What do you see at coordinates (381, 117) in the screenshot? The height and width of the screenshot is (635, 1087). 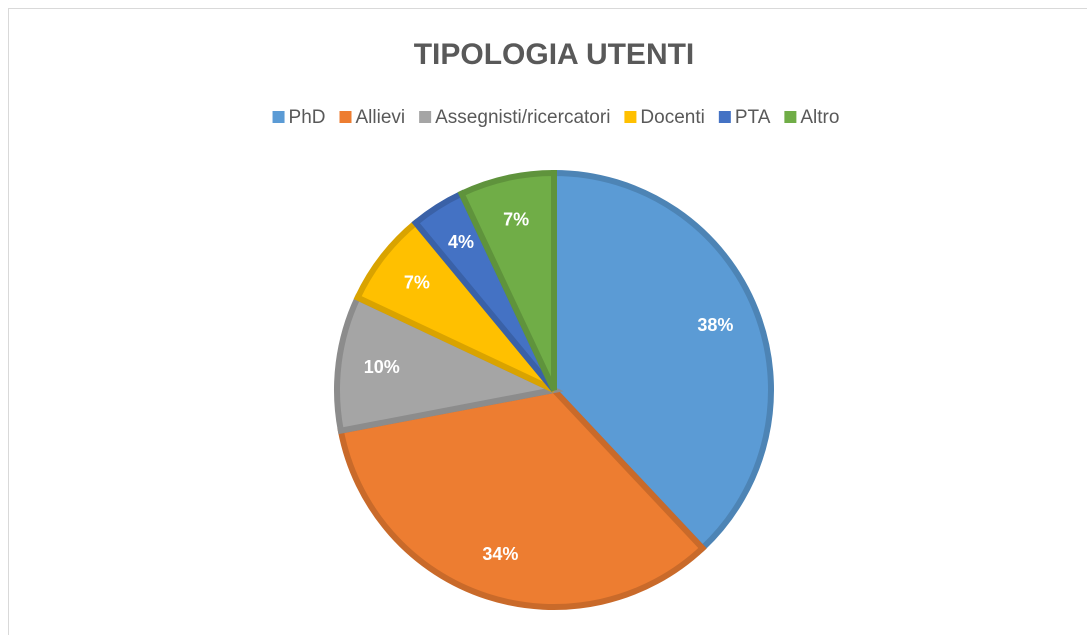 I see `legend-label: Allievi` at bounding box center [381, 117].